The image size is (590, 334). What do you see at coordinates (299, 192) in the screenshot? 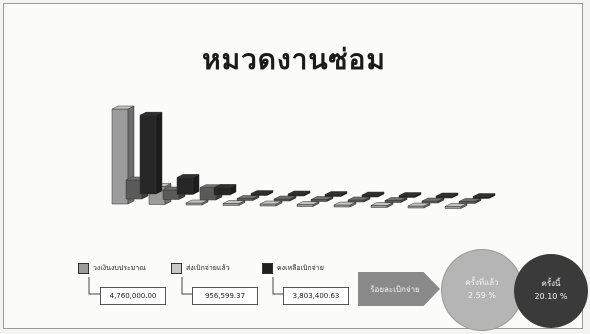
I see `bar-2-4-top` at bounding box center [299, 192].